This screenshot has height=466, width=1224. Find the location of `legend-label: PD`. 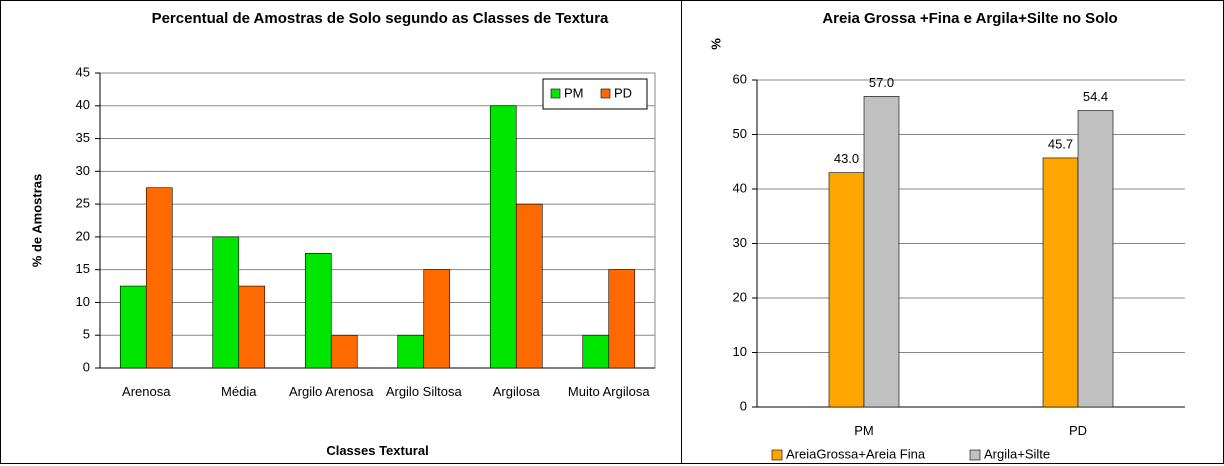

legend-label: PD is located at coordinates (623, 92).